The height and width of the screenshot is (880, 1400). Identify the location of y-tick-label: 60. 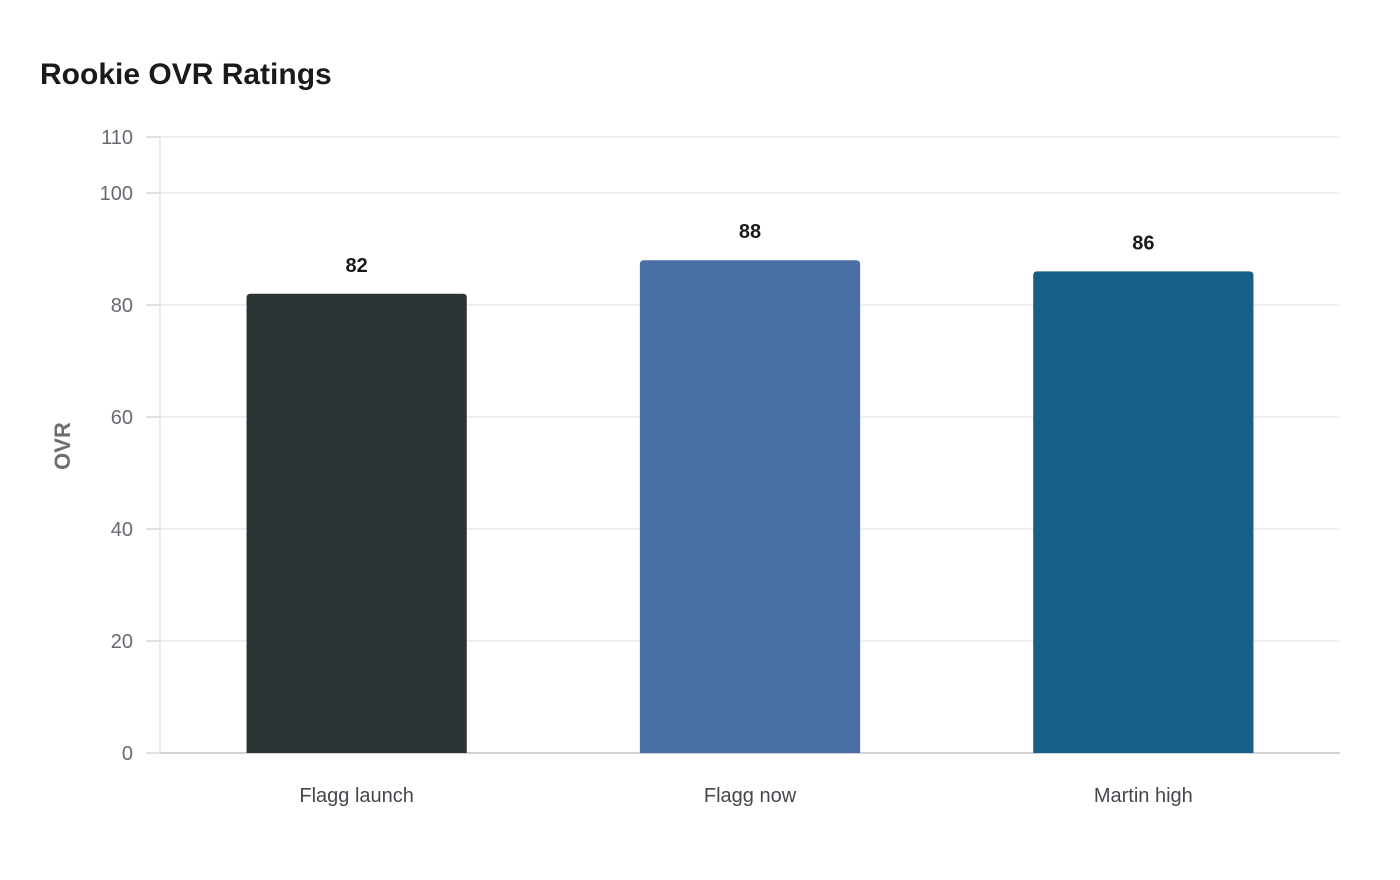
(122, 418).